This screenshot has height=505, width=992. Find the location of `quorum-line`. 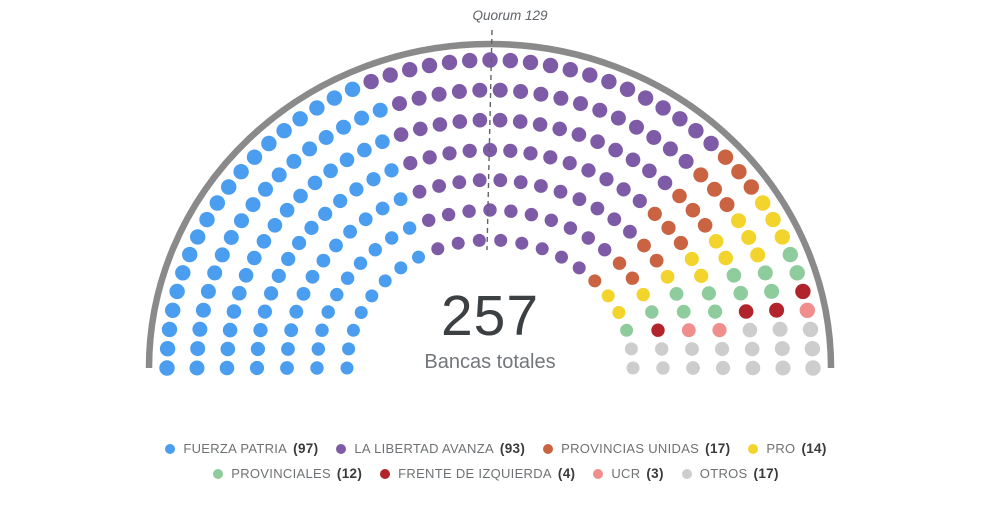

quorum-line is located at coordinates (489, 140).